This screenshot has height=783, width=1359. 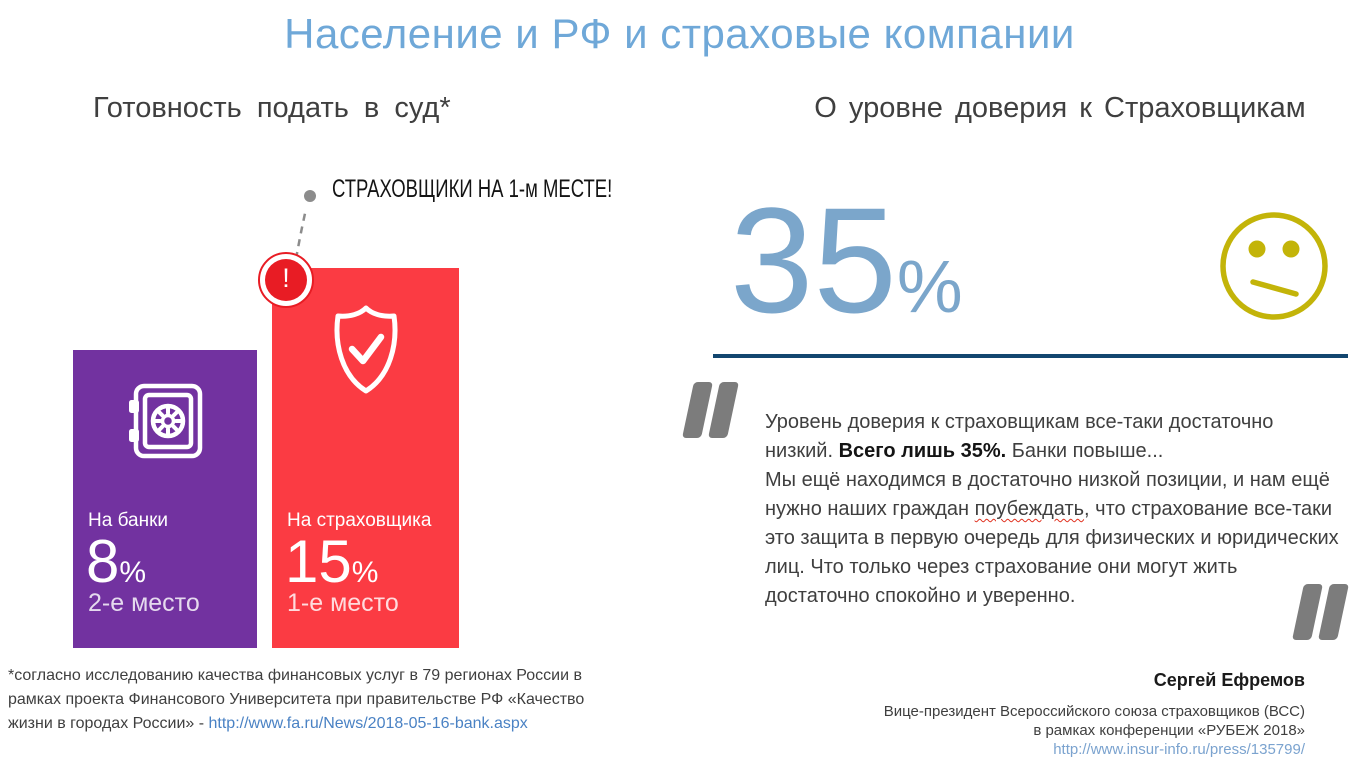 I want to click on quote-segment-bold: Всего лишь 35%., so click(x=922, y=451).